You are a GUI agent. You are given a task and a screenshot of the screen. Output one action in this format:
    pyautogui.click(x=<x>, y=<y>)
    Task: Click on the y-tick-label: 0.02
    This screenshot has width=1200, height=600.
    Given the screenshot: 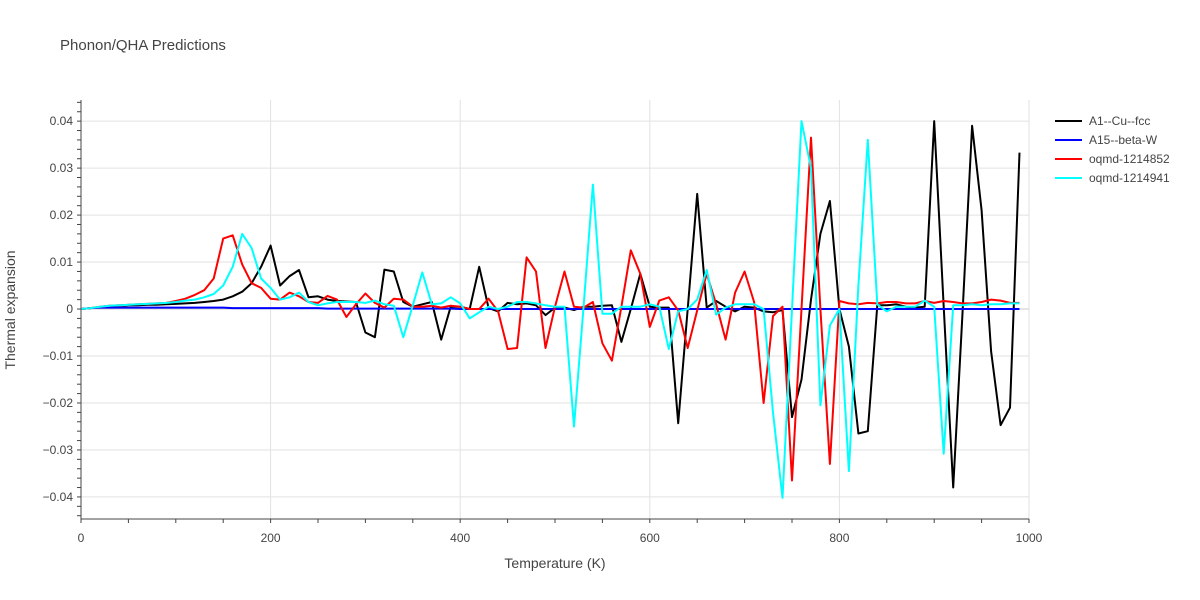 What is the action you would take?
    pyautogui.click(x=62, y=215)
    